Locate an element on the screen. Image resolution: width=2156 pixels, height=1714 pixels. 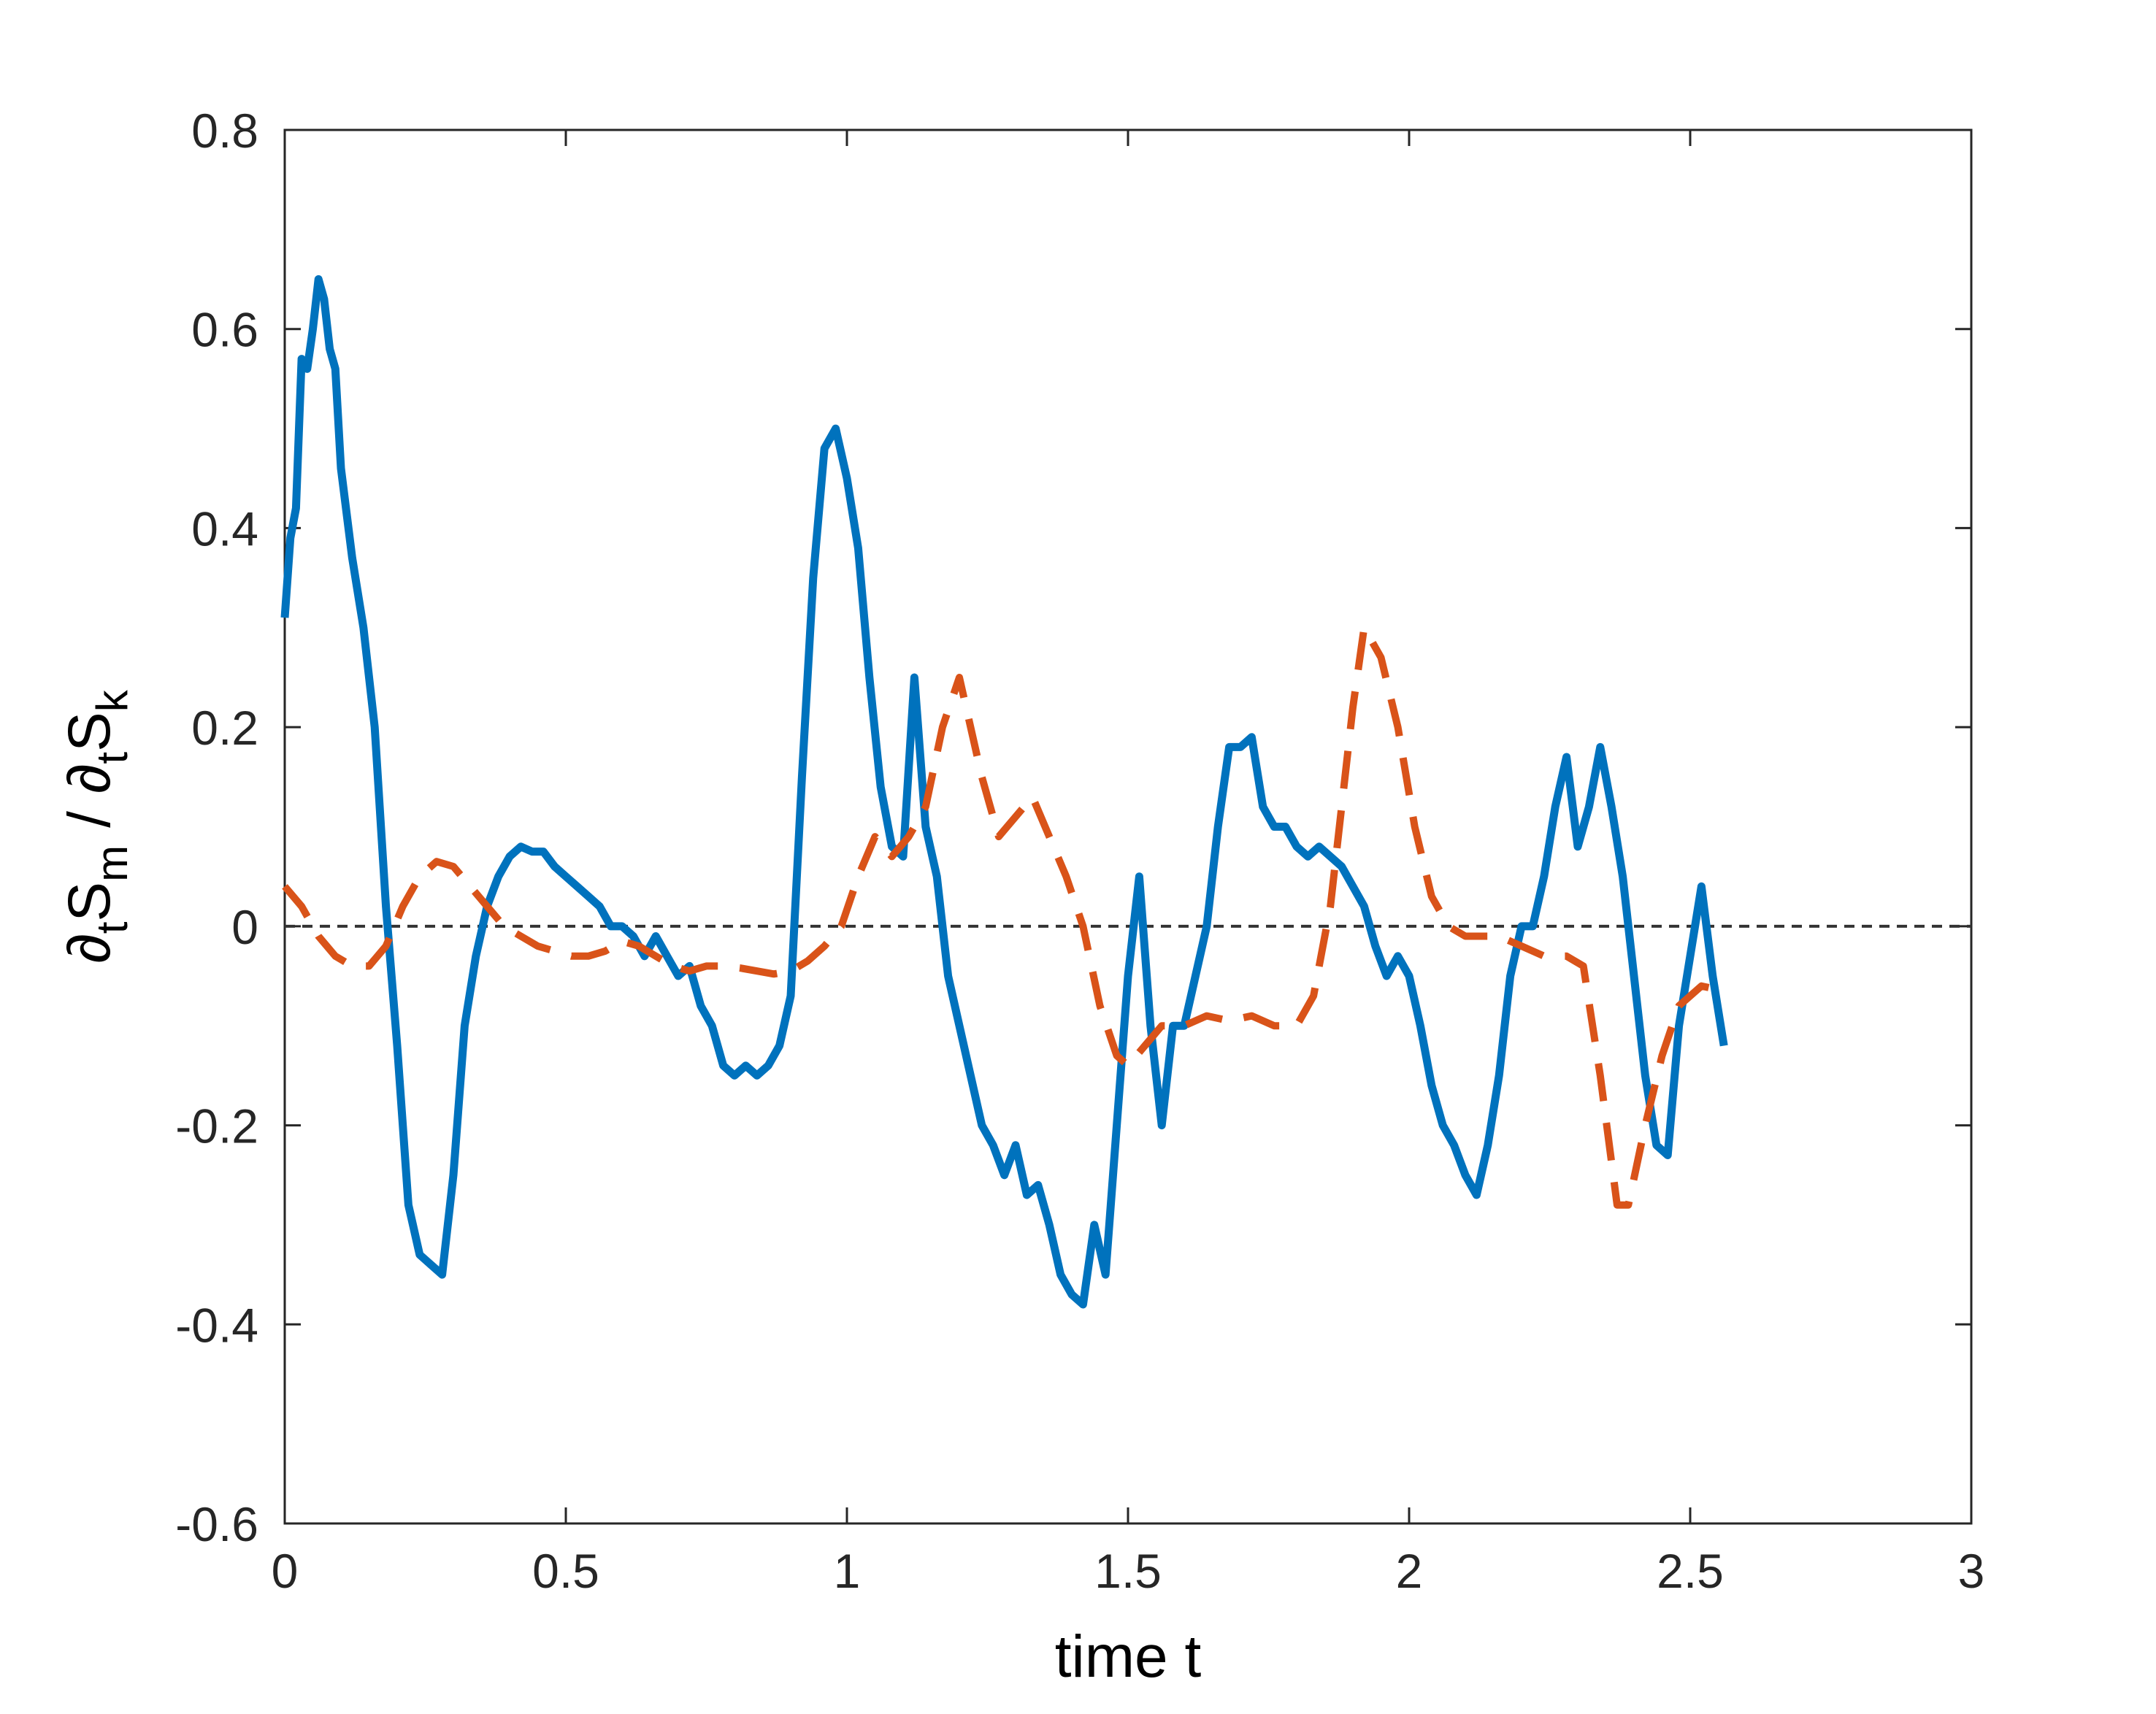
y-label-den-sub: t is located at coordinates (112, 758).